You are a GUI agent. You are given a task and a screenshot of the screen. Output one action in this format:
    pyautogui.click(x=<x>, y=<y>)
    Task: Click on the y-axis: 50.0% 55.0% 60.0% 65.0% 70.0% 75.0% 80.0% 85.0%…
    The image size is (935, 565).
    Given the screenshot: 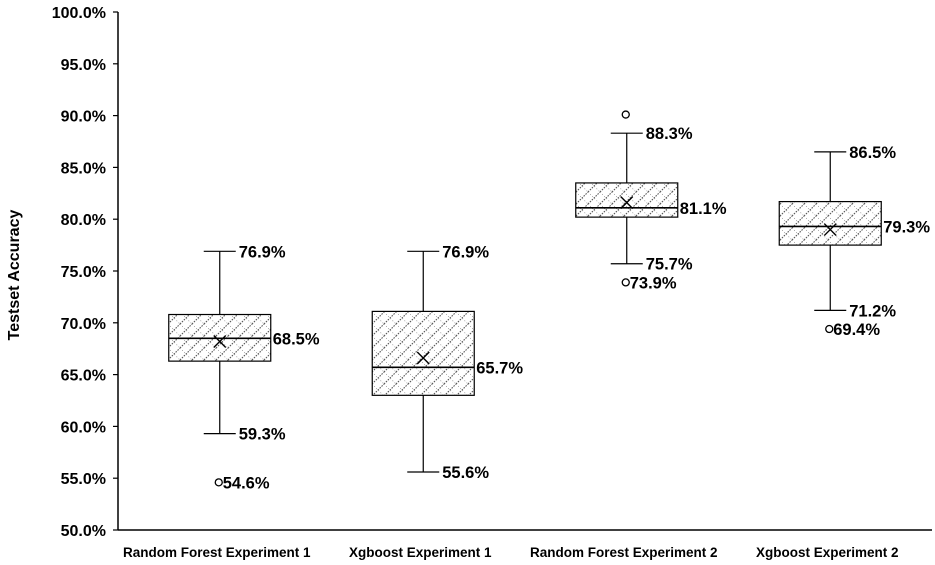 What is the action you would take?
    pyautogui.click(x=85, y=272)
    